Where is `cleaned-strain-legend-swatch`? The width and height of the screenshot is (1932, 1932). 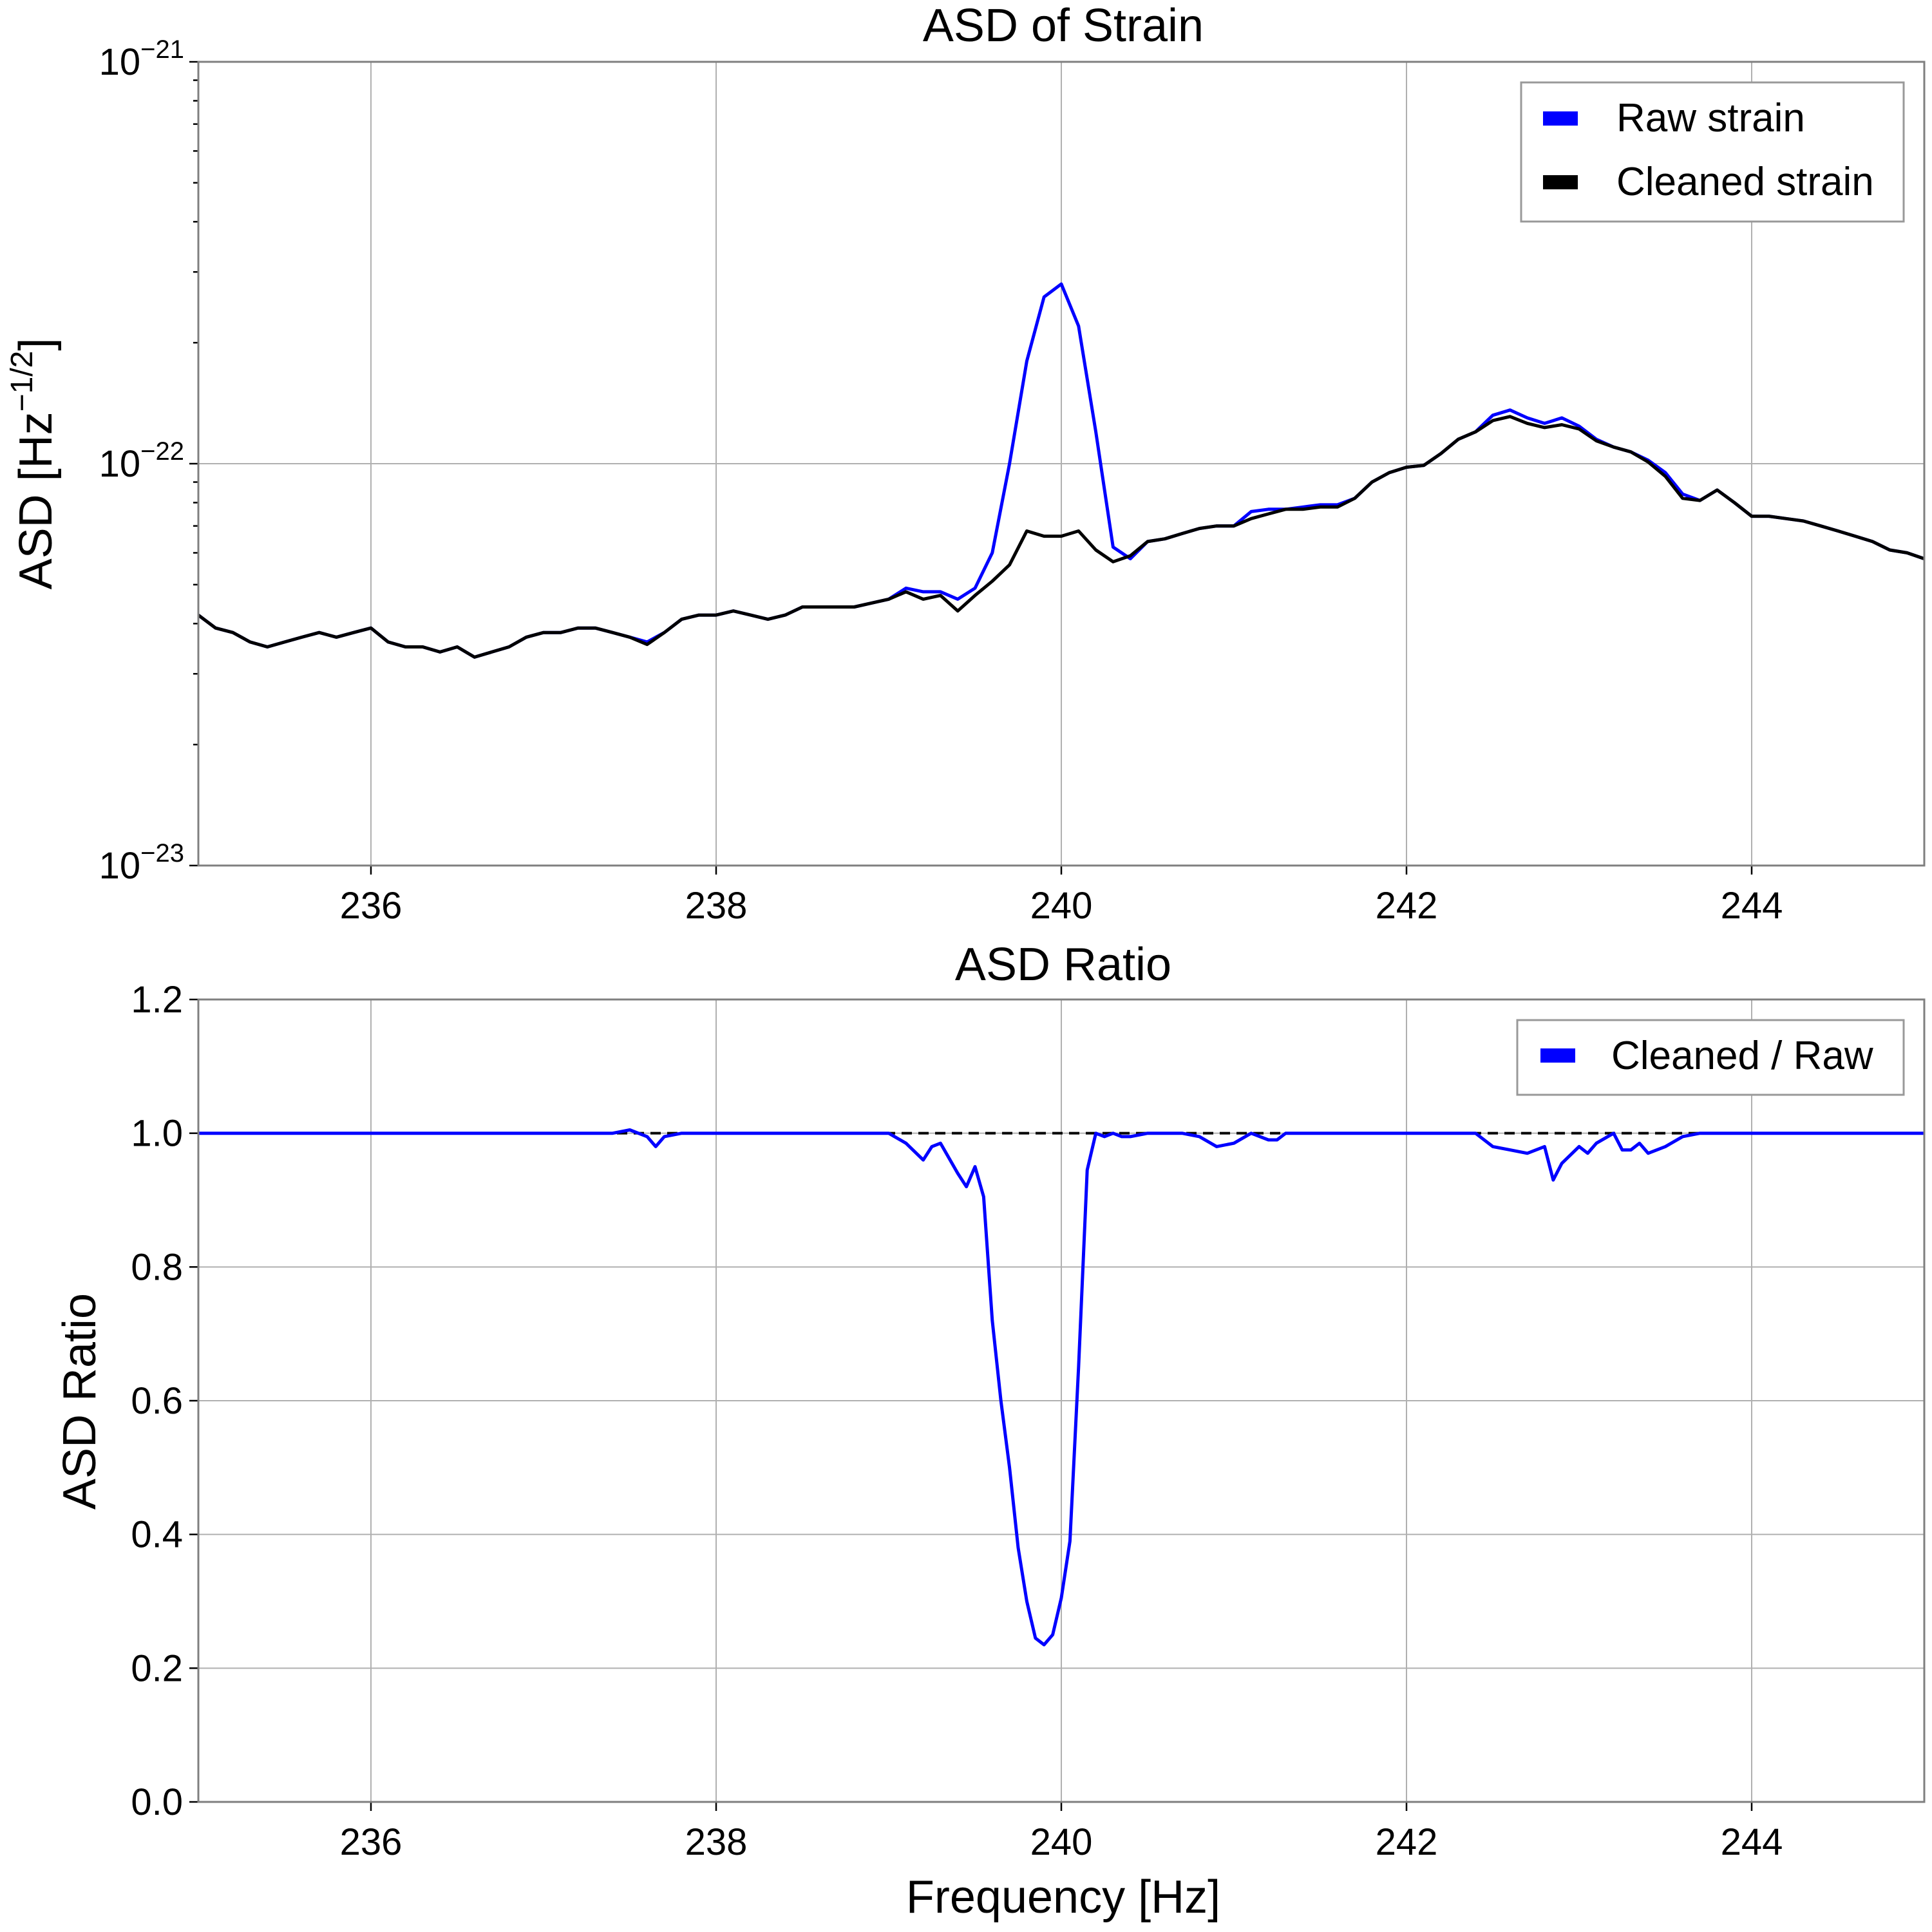
cleaned-strain-legend-swatch is located at coordinates (1560, 182).